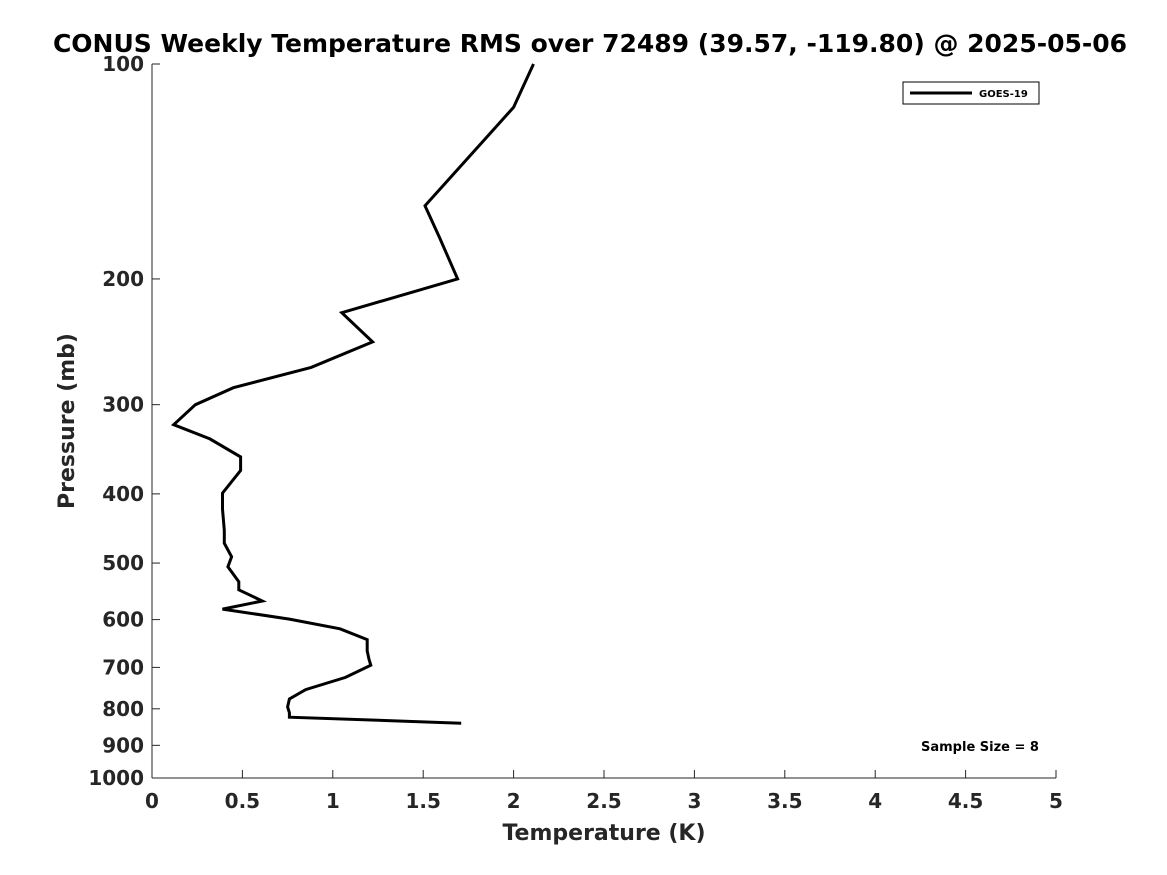 The image size is (1167, 875). I want to click on x-tick-label: 4.5, so click(965, 801).